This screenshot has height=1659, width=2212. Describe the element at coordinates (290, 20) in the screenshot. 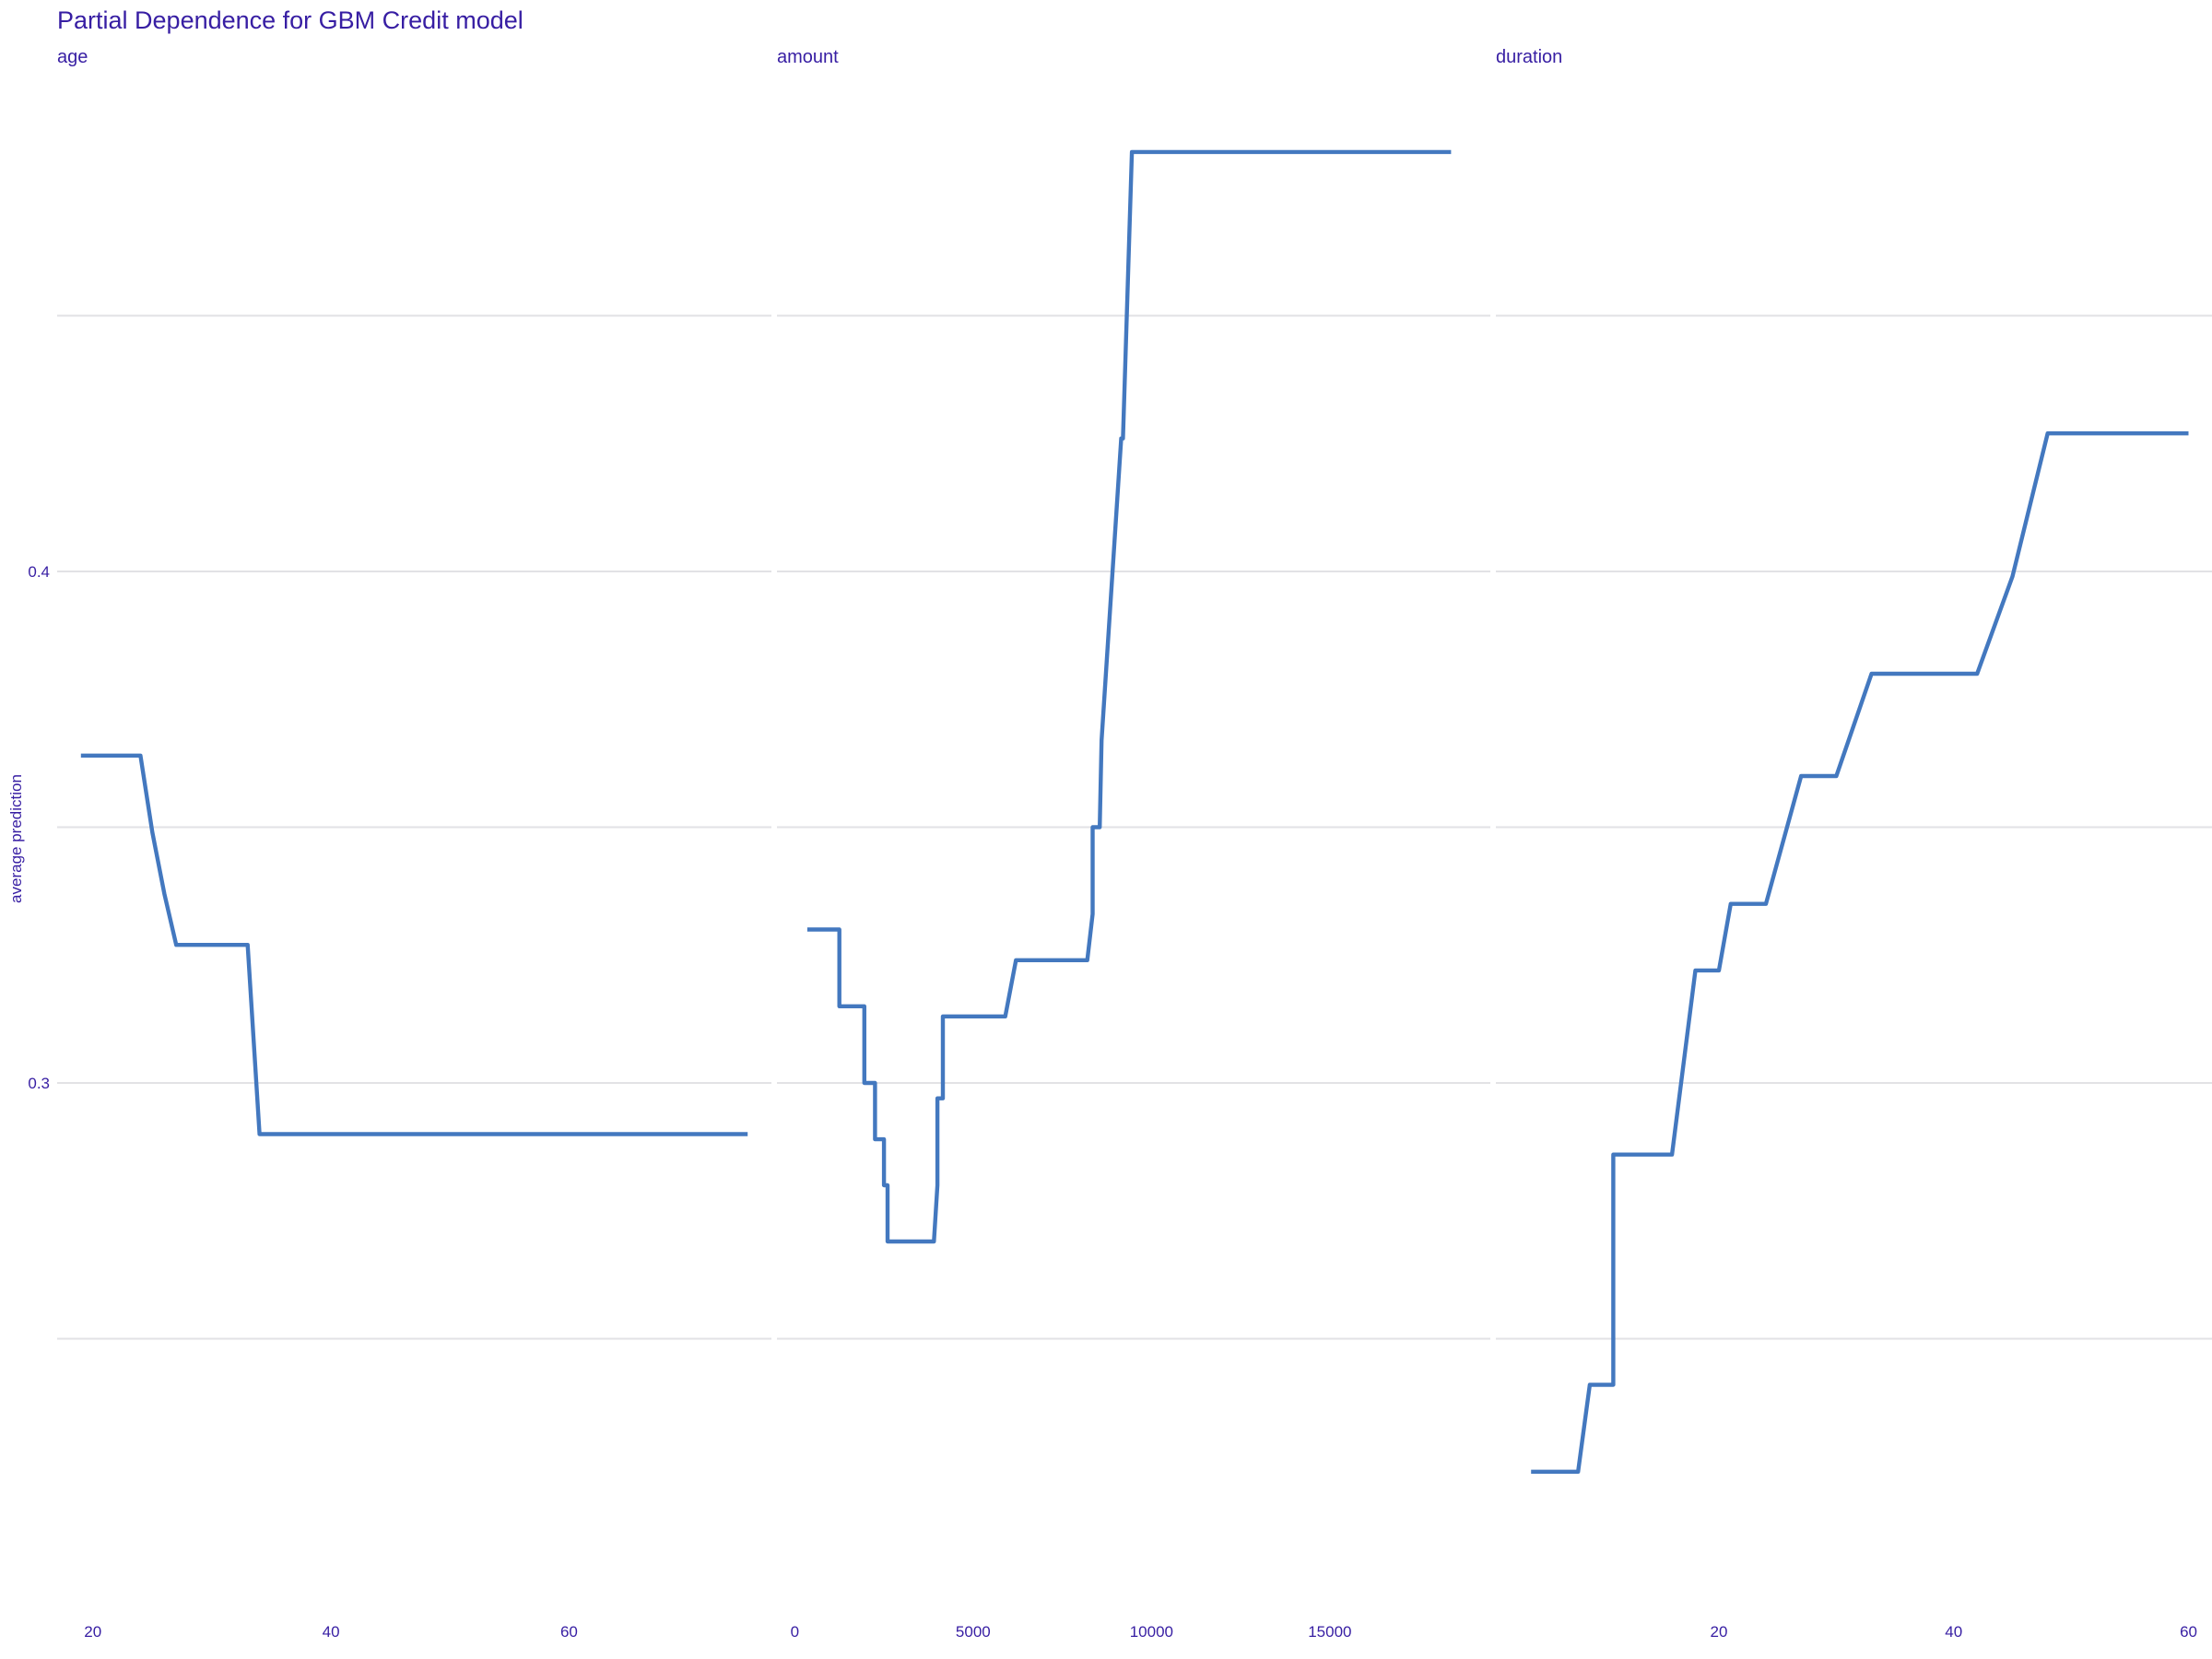

I see `chart-title: Partial Dependence for GBM Credit model` at that location.